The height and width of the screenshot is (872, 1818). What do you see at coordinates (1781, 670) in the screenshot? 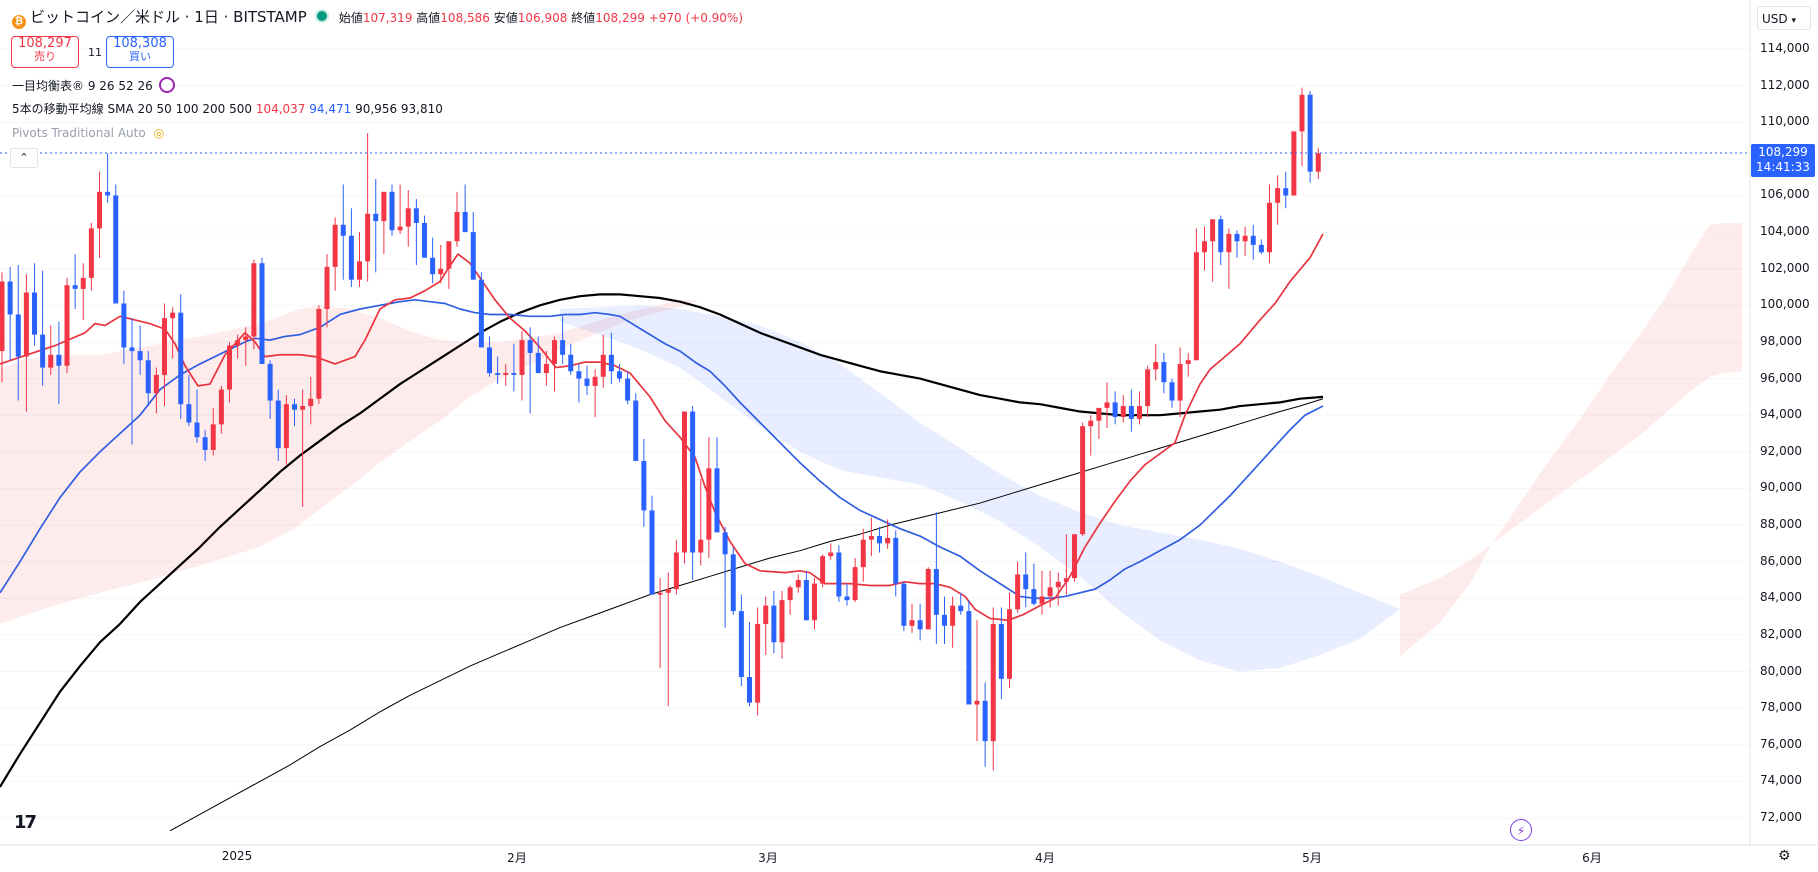
I see `price-tick-label: 80,000` at bounding box center [1781, 670].